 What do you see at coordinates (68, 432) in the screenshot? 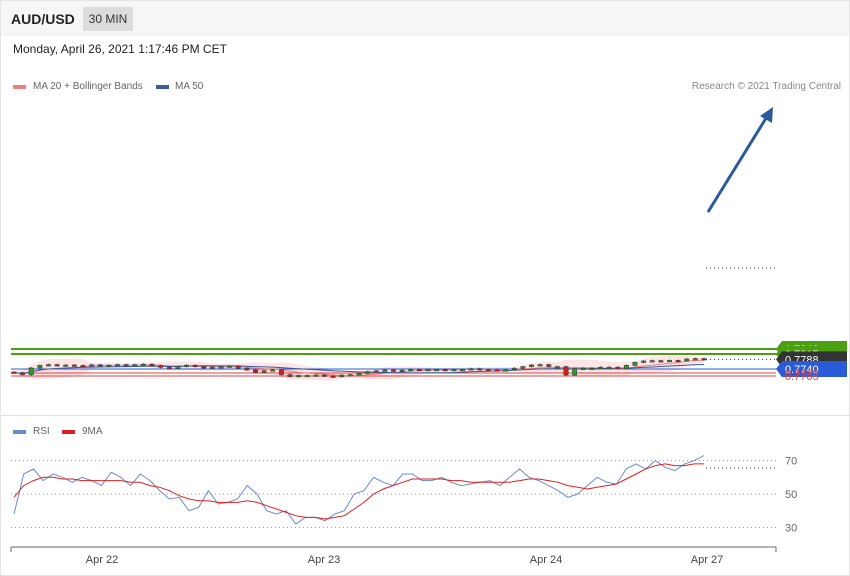
I see `rsi-ma-swatch` at bounding box center [68, 432].